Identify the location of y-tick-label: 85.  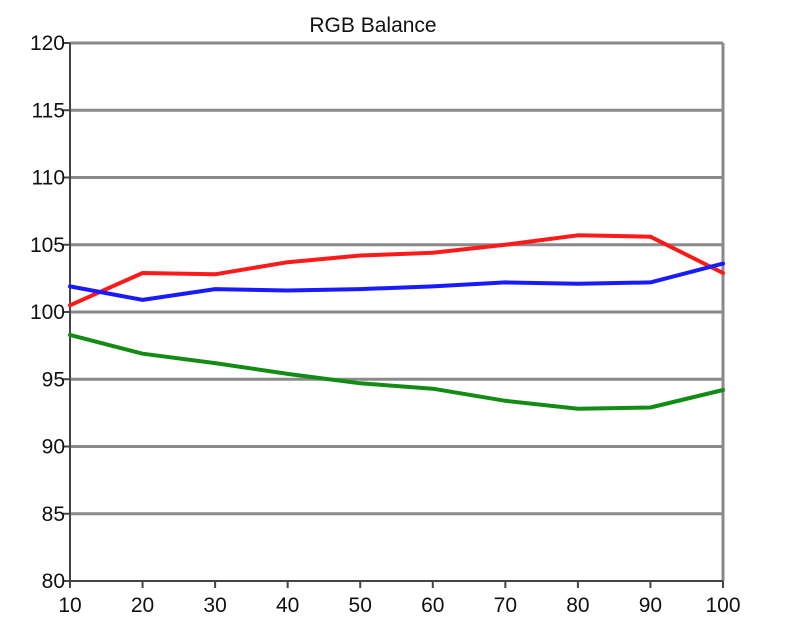
(53, 514).